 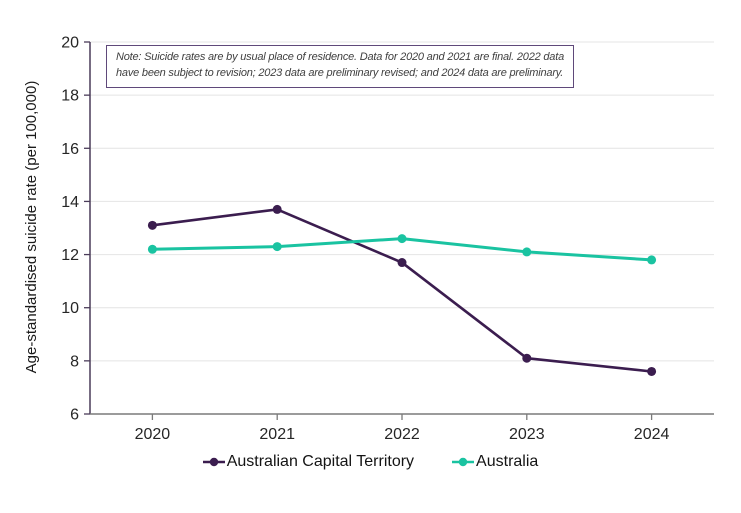 What do you see at coordinates (527, 252) in the screenshot?
I see `data-point-1-2023` at bounding box center [527, 252].